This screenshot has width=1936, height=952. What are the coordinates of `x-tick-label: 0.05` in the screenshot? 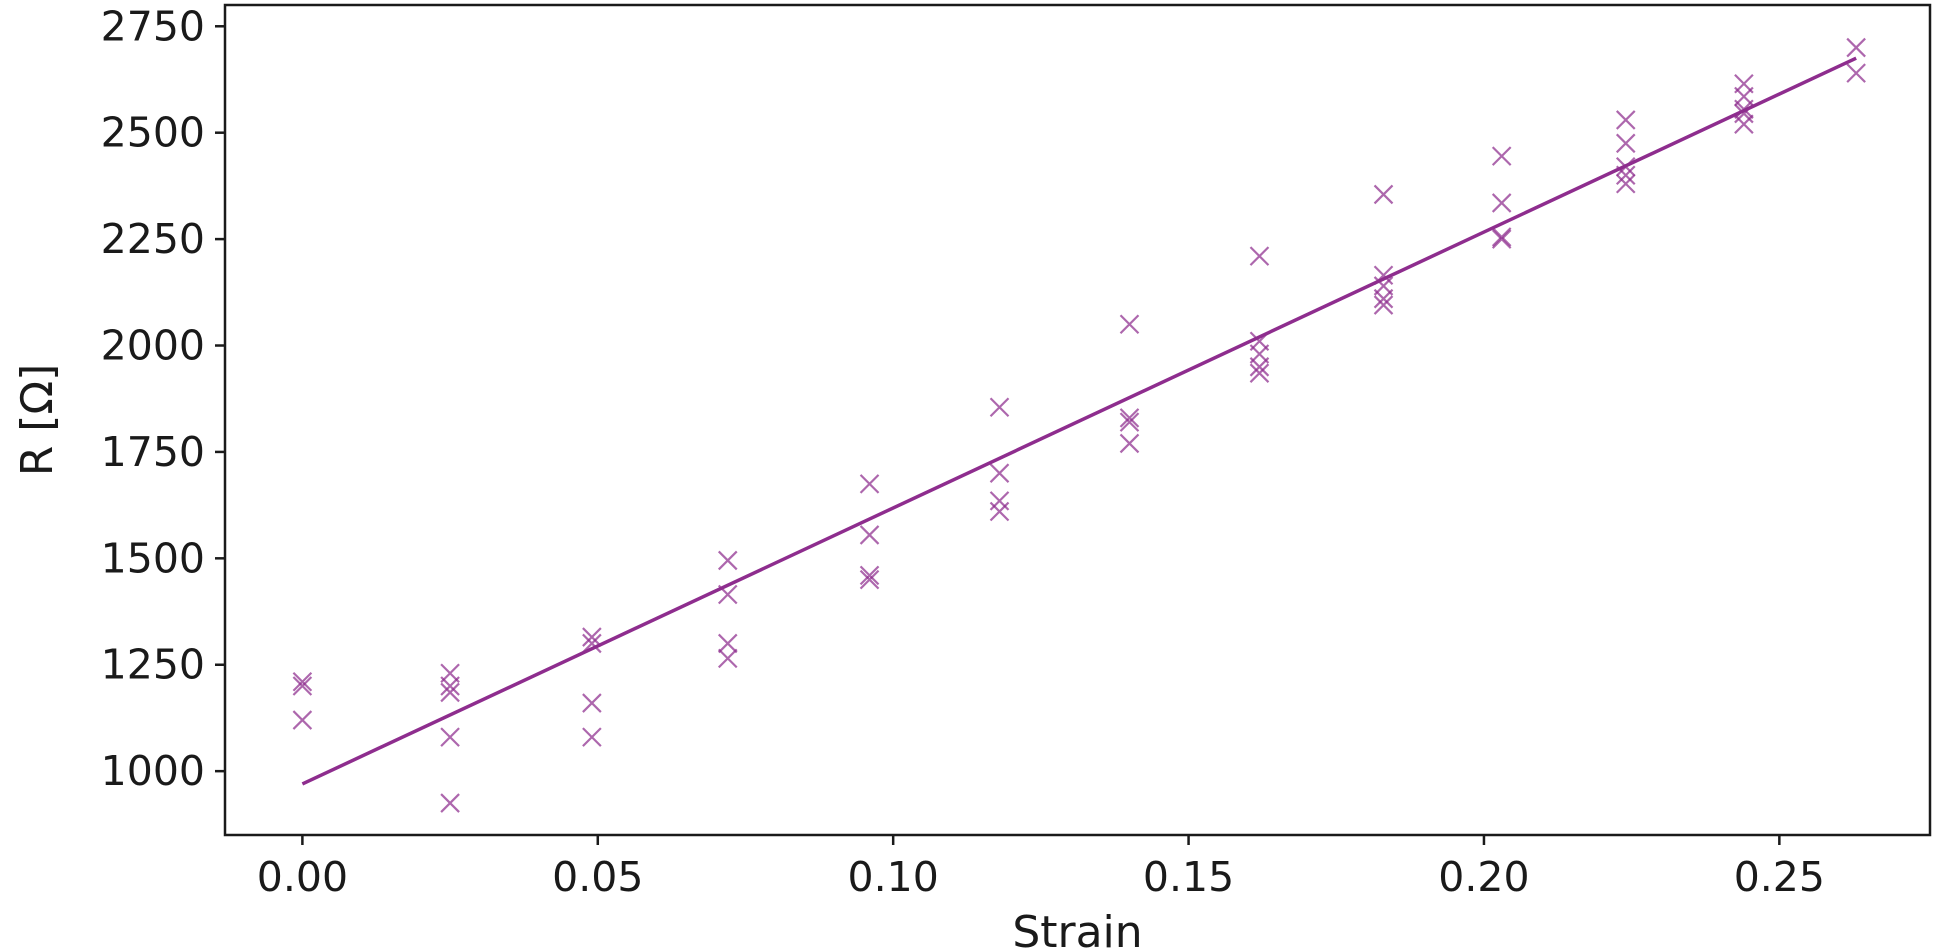 It's located at (597, 877).